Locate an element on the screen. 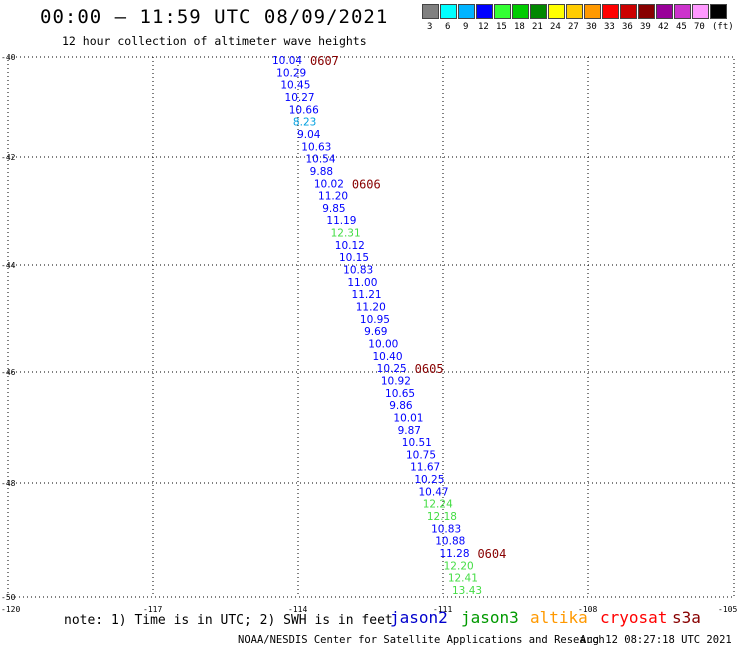  wave-height-value: 10.27 is located at coordinates (300, 98).